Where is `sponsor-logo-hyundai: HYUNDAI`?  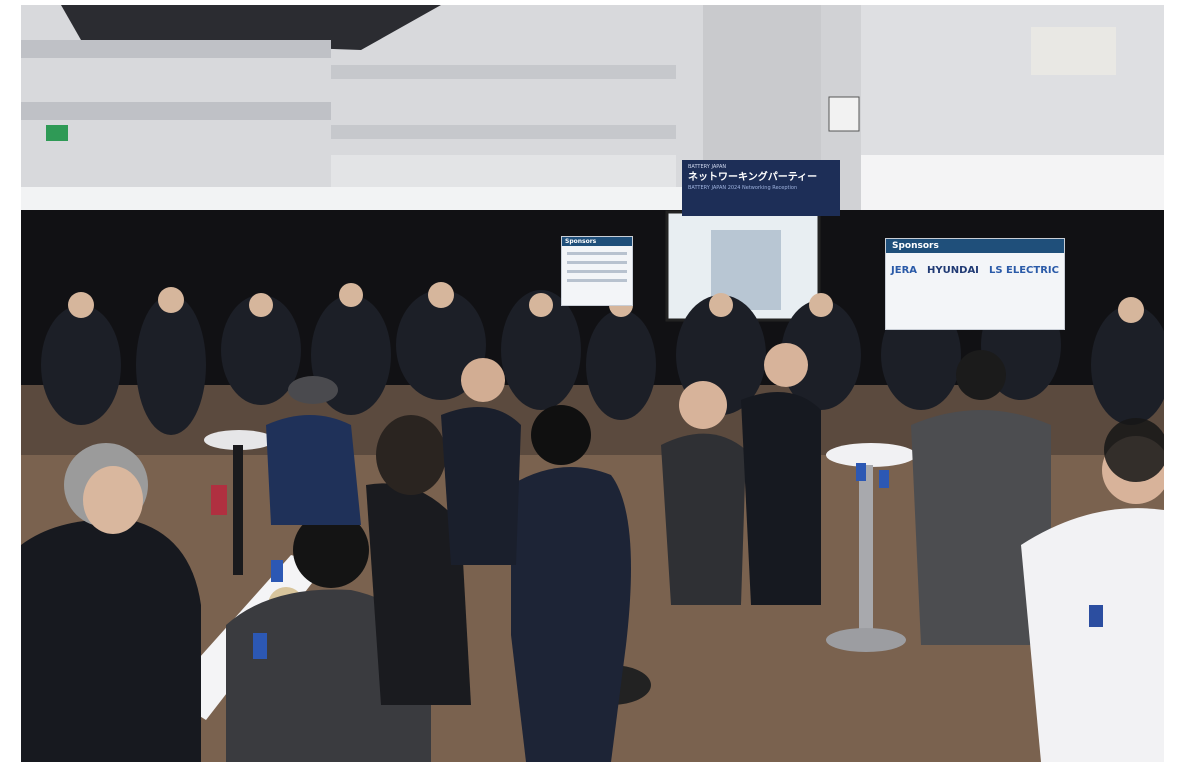 sponsor-logo-hyundai: HYUNDAI is located at coordinates (953, 270).